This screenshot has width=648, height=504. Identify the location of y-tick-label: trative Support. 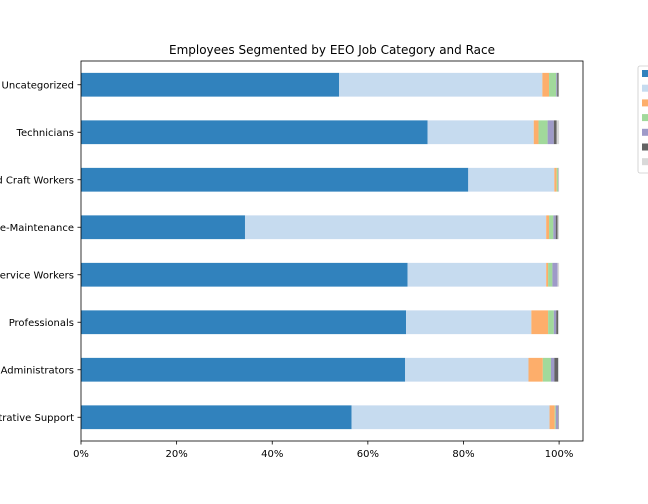
(37, 418).